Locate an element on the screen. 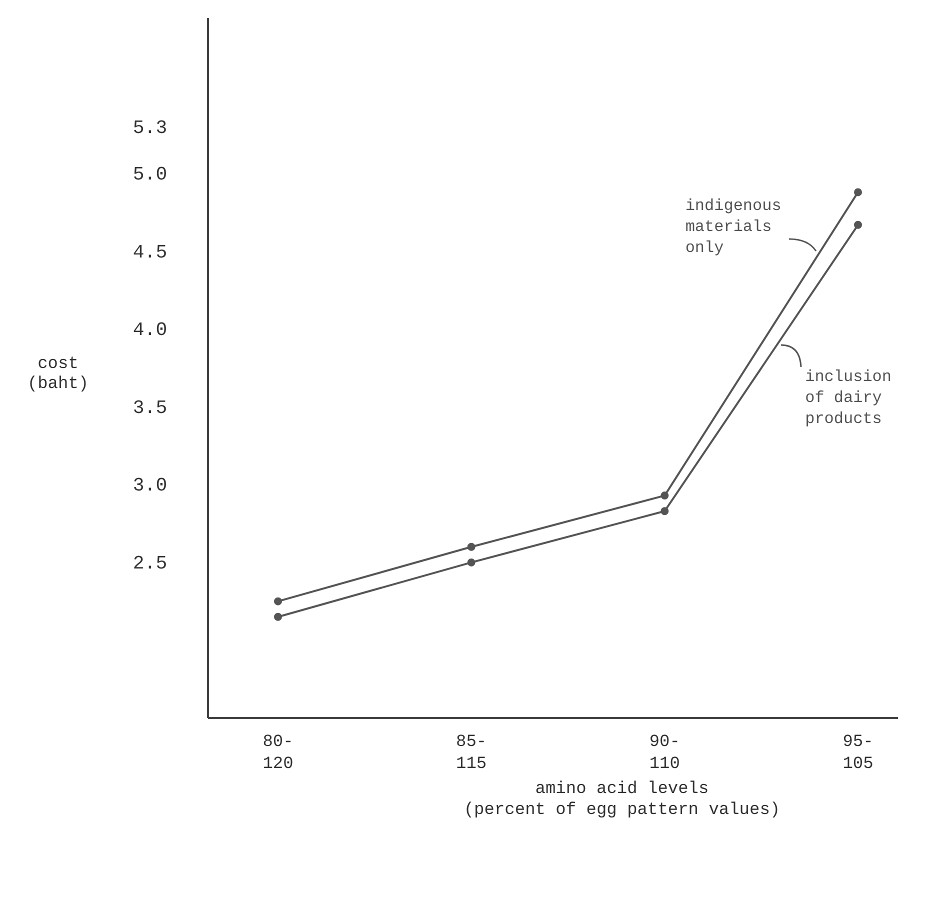 This screenshot has width=926, height=912. y-axis-title: cost (baht) is located at coordinates (58, 374).